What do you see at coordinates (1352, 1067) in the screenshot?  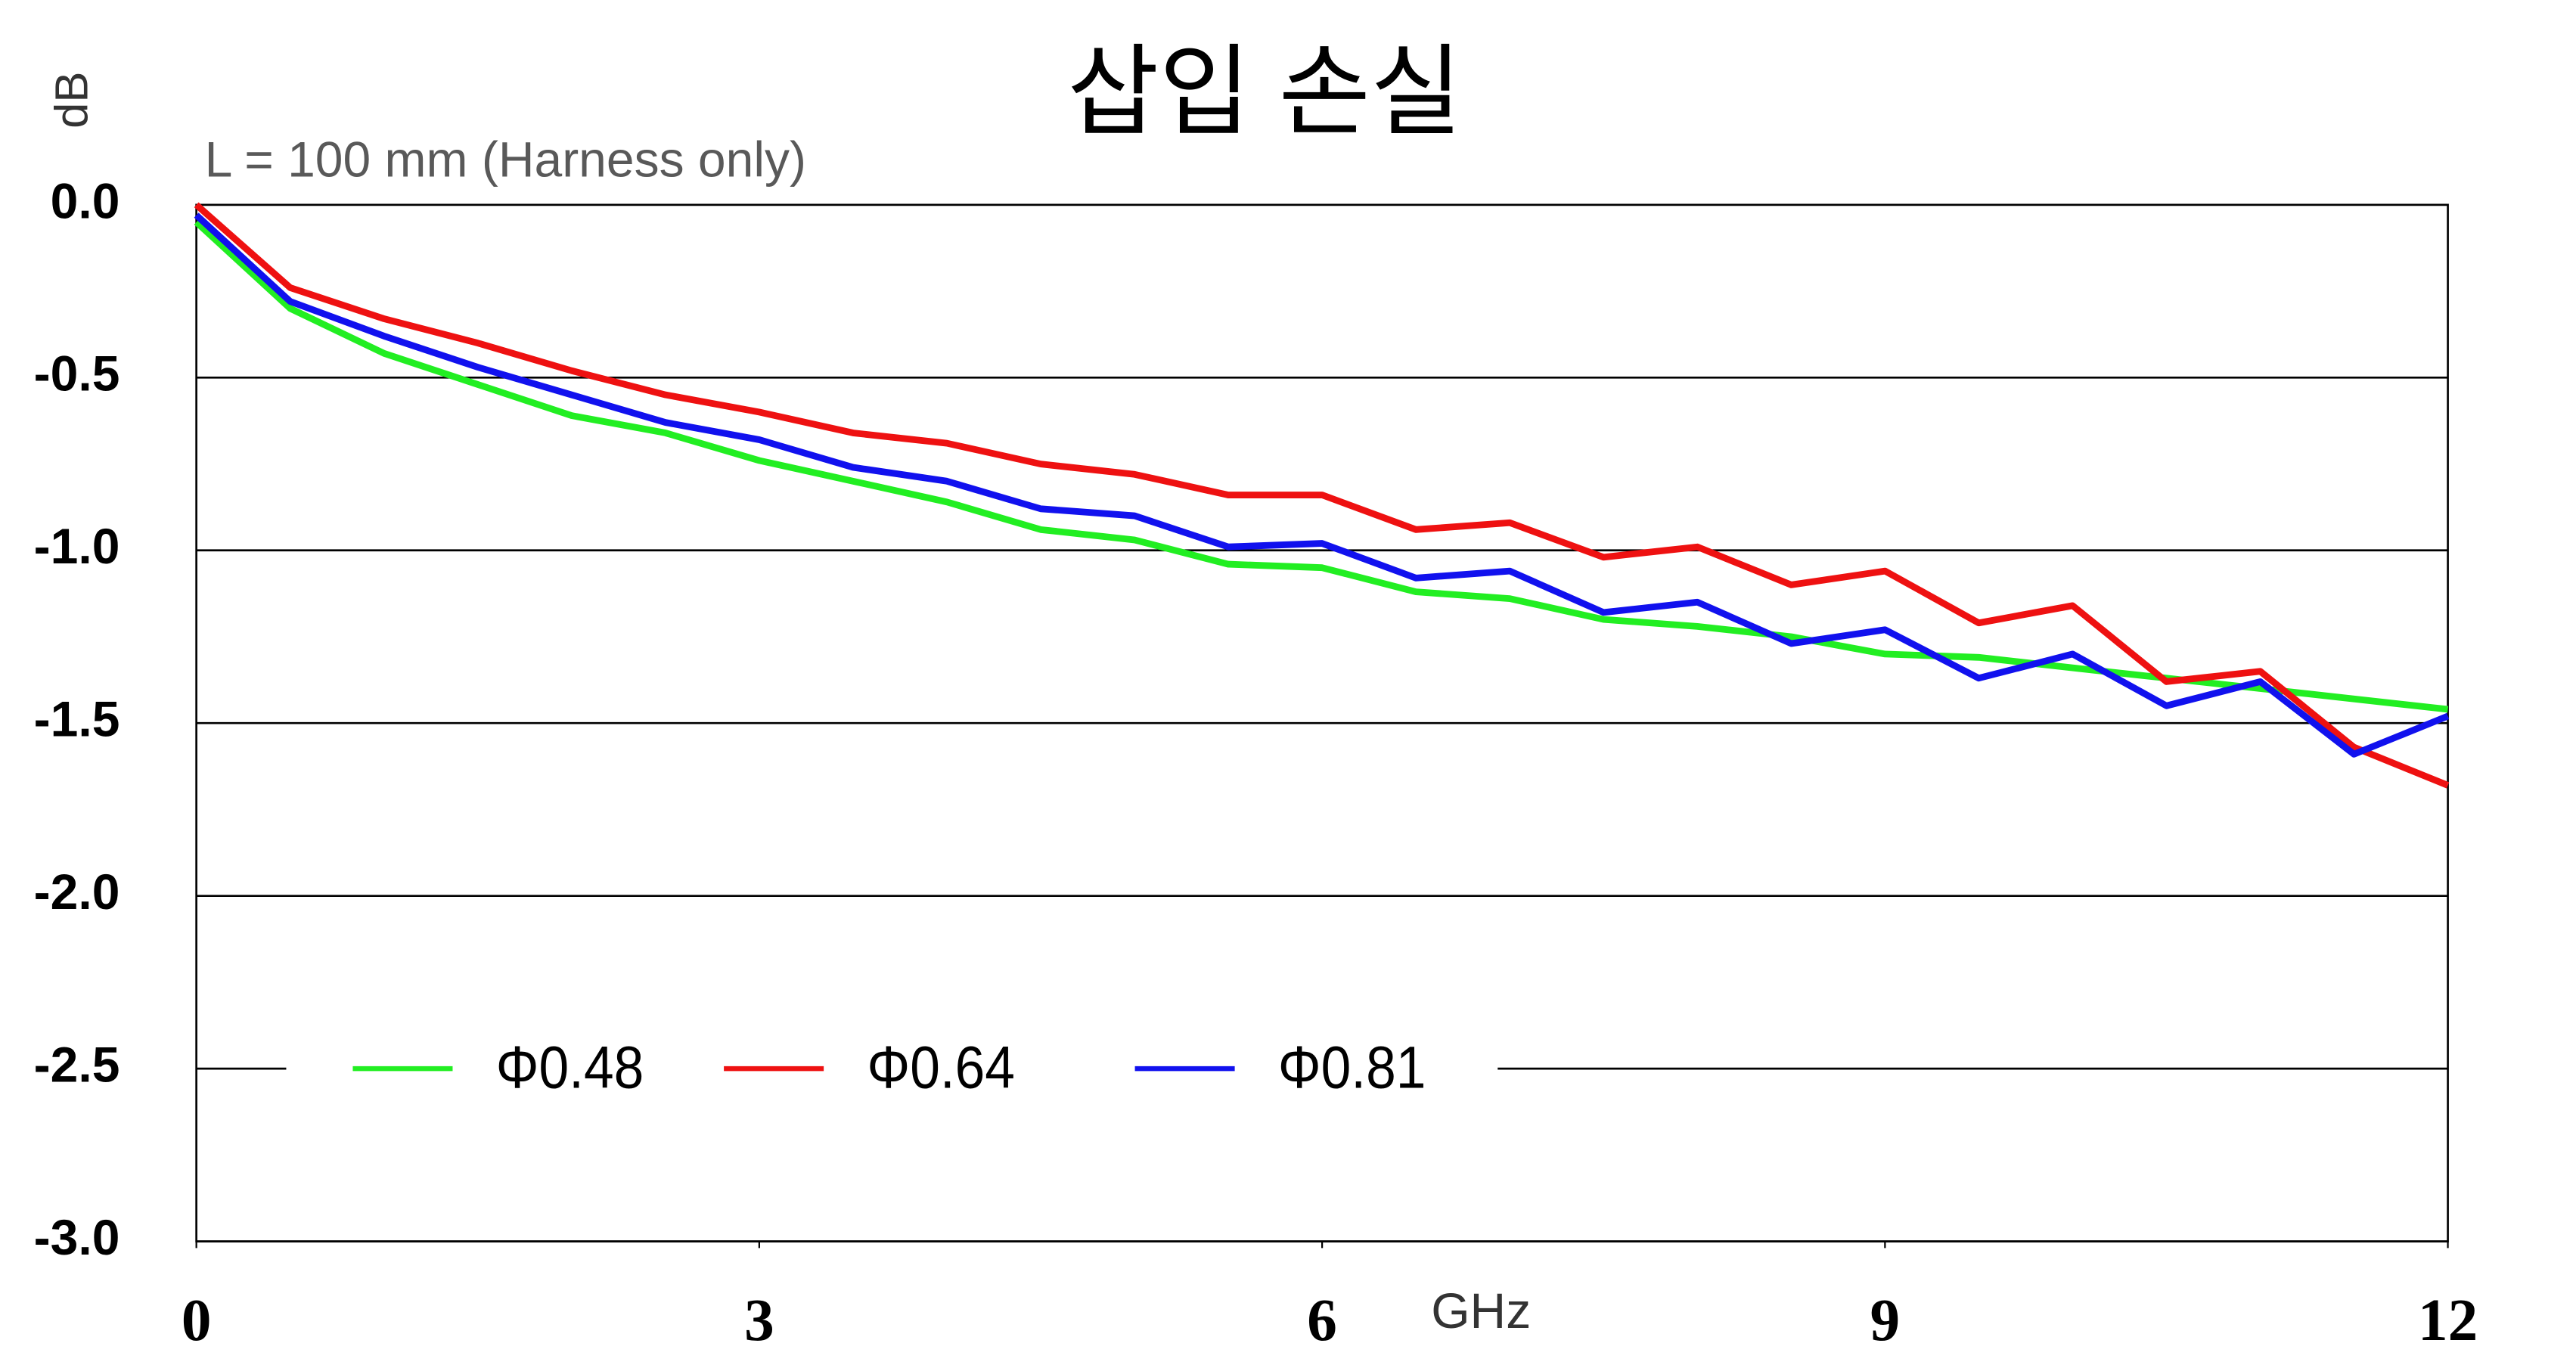 I see `legend-label: Φ0.81` at bounding box center [1352, 1067].